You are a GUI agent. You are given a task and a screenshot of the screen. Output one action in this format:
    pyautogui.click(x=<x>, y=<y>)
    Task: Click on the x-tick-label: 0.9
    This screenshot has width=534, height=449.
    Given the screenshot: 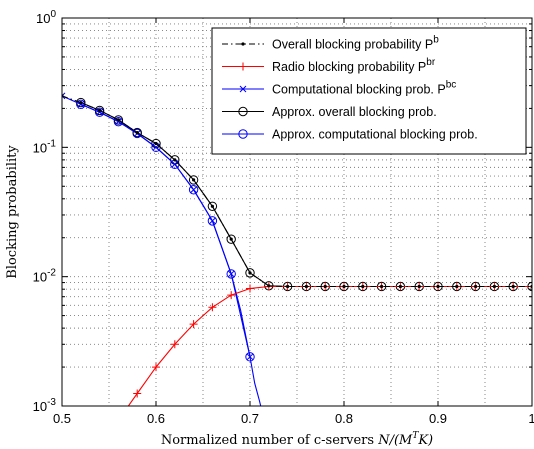 What is the action you would take?
    pyautogui.click(x=438, y=418)
    